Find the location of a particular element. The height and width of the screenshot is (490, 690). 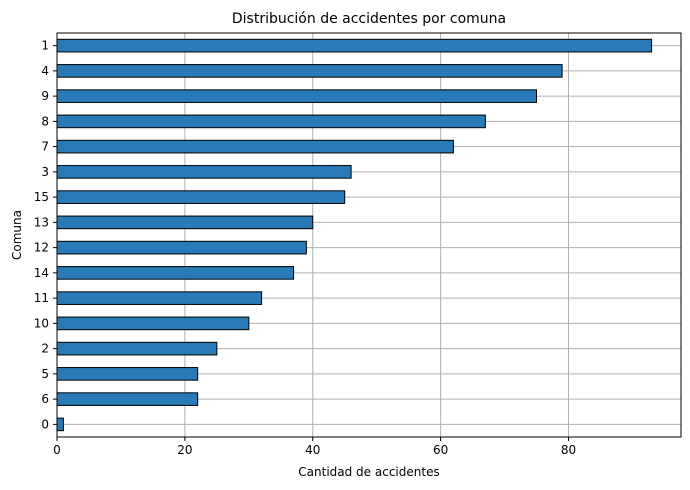

y-tick-label: 3 is located at coordinates (45, 172).